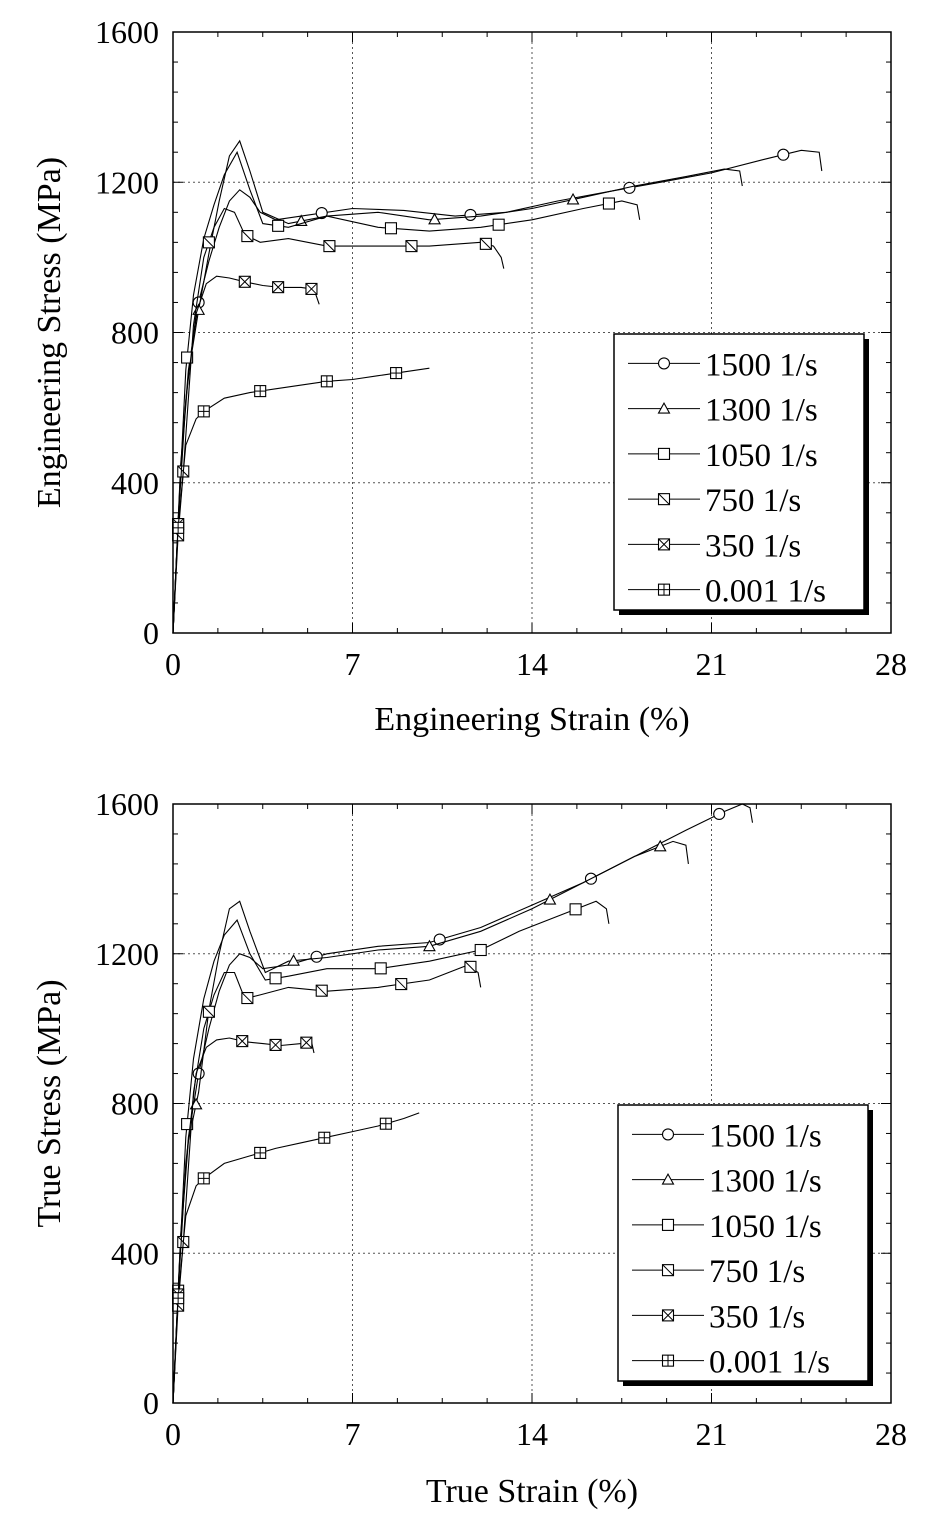 This screenshot has width=925, height=1528. I want to click on y-tick-label: 0, so click(151, 633).